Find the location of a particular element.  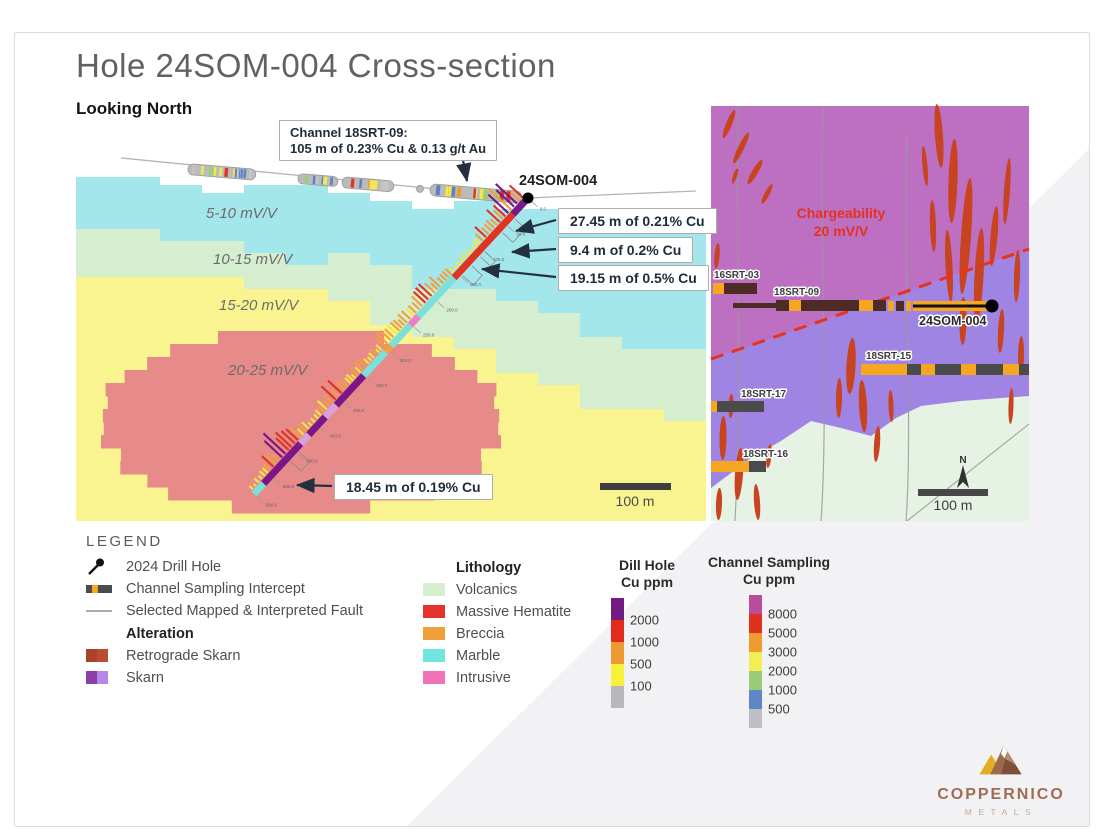

intercept-callout-2: 9.4 m of 0.2% Cu is located at coordinates (626, 250).